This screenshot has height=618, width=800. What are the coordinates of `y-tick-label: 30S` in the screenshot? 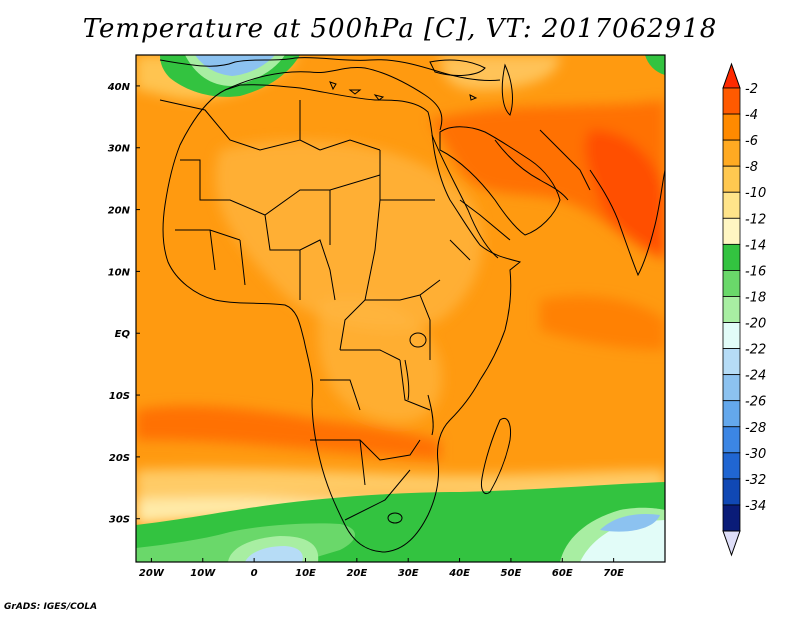 It's located at (119, 520).